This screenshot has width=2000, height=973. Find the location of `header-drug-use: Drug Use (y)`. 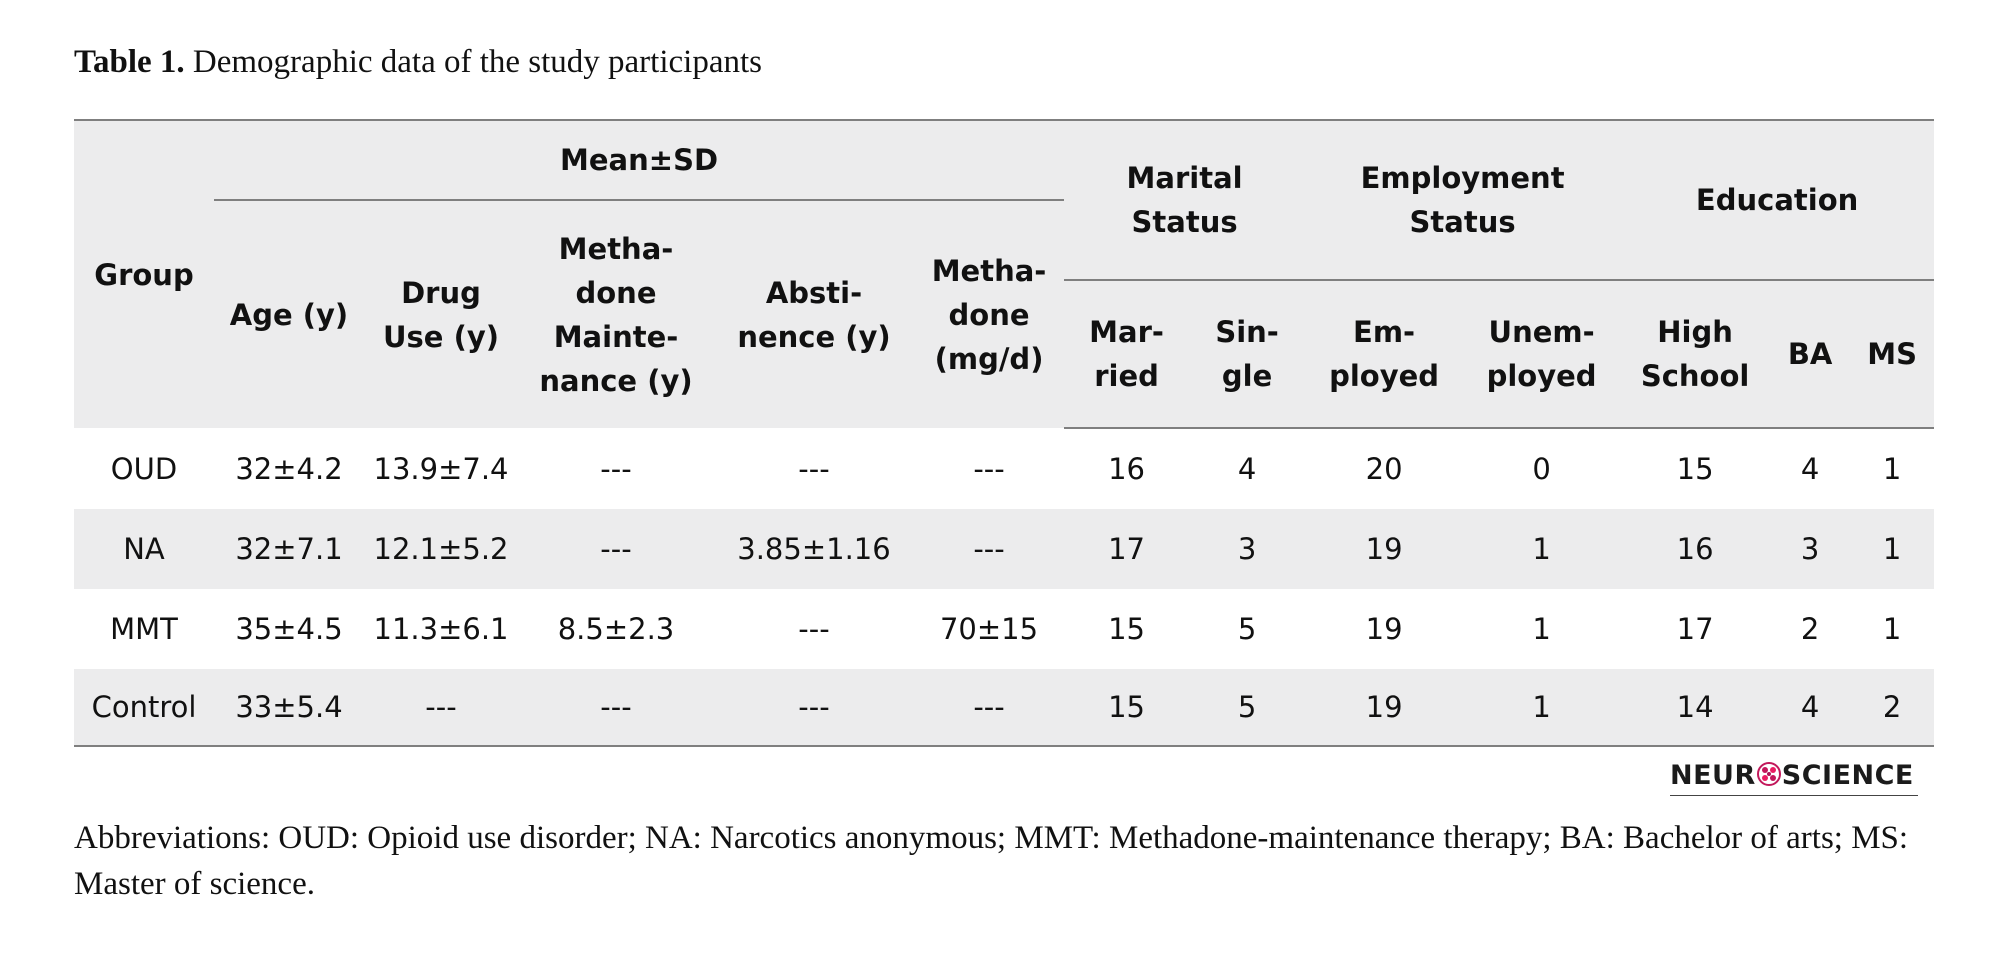

header-drug-use: Drug Use (y) is located at coordinates (441, 314).